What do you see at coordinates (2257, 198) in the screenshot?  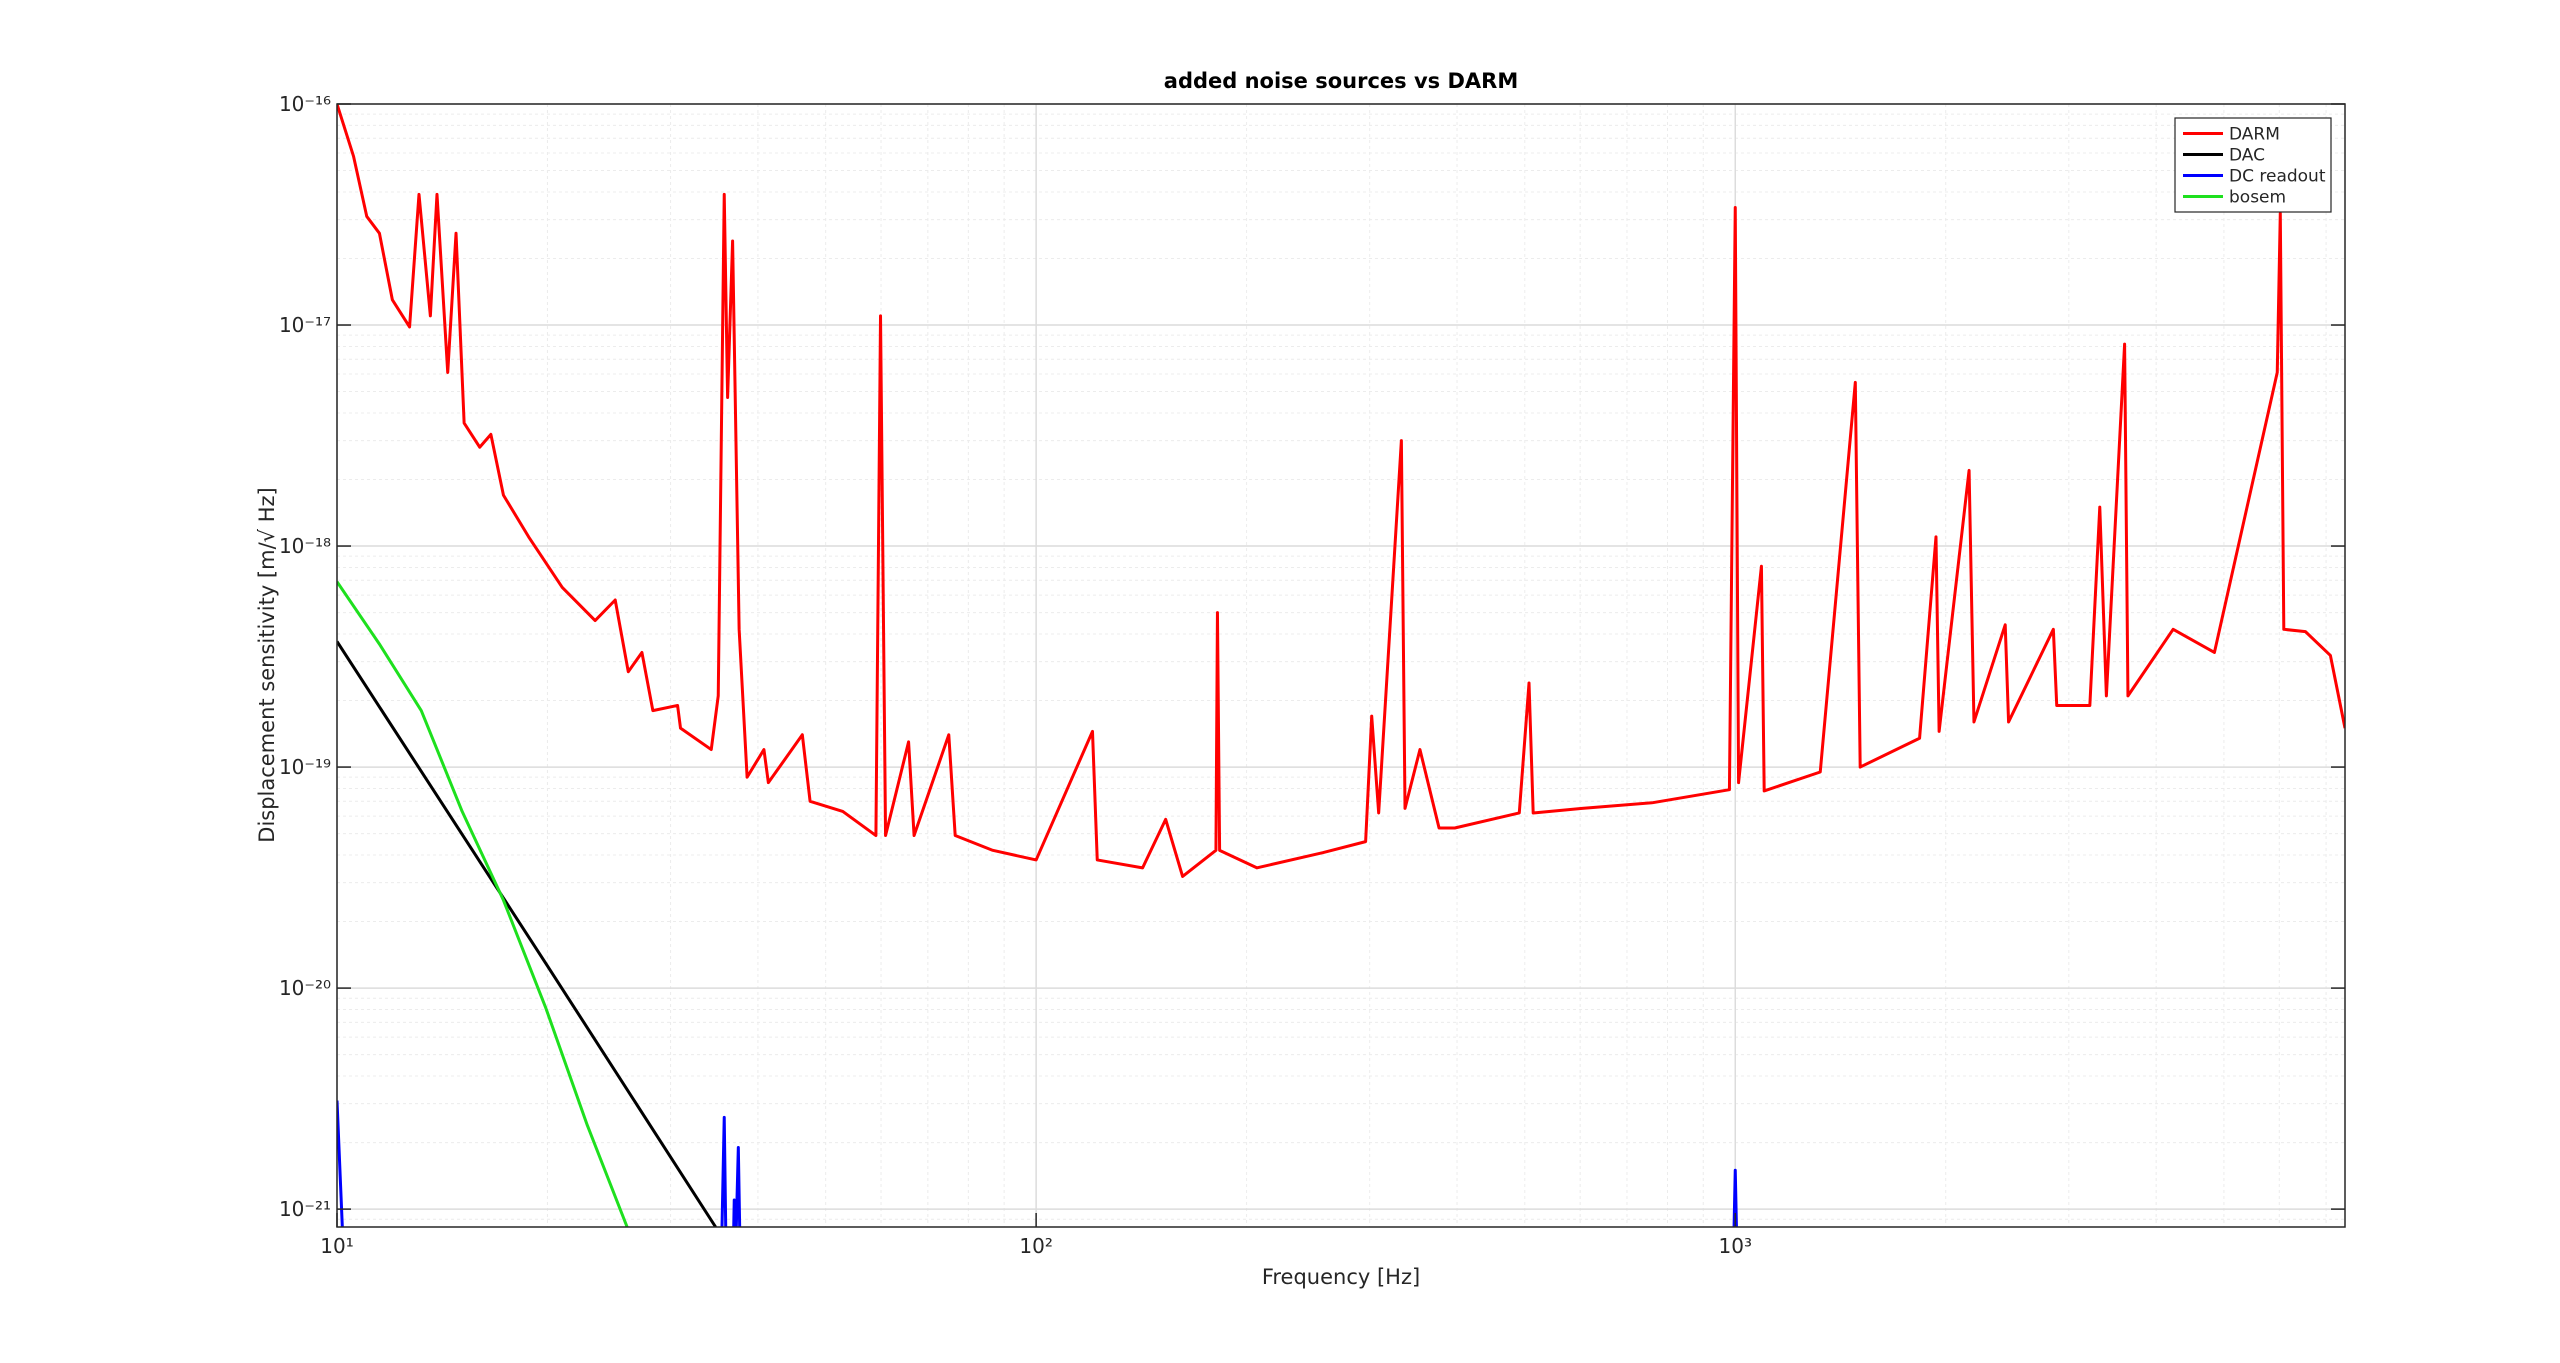 I see `legend-label: bosem` at bounding box center [2257, 198].